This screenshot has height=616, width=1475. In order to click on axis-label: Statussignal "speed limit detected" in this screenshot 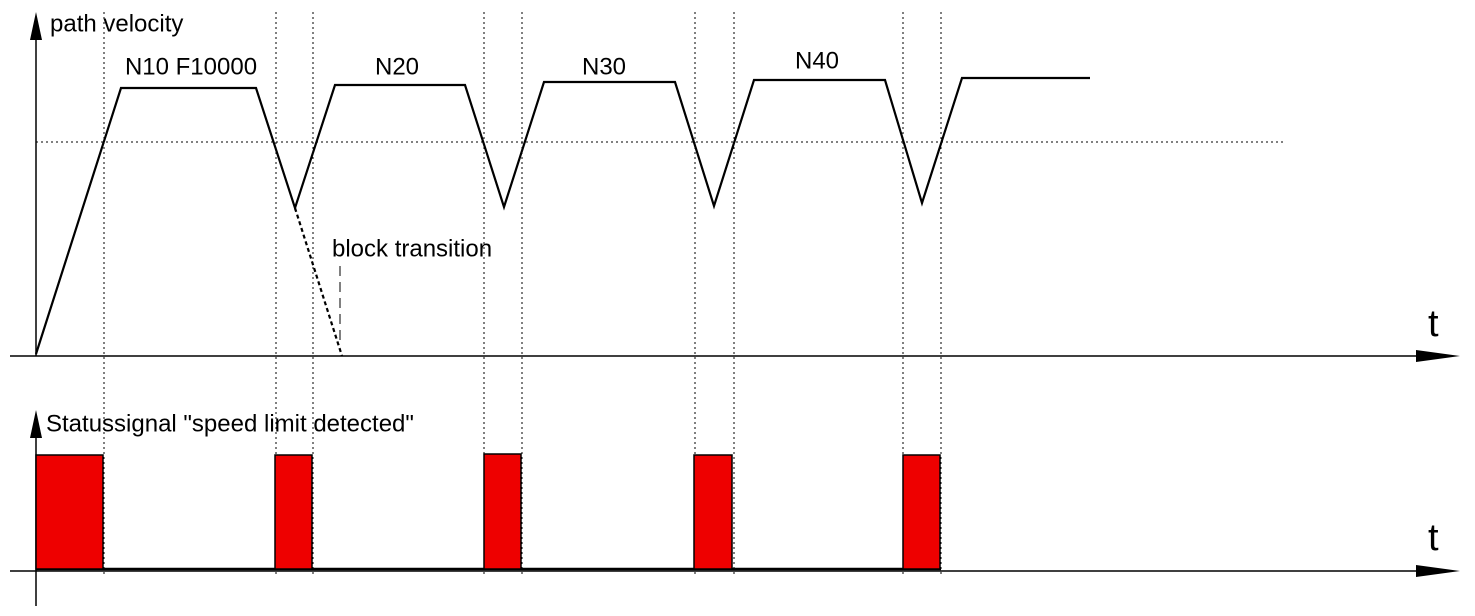, I will do `click(230, 423)`.